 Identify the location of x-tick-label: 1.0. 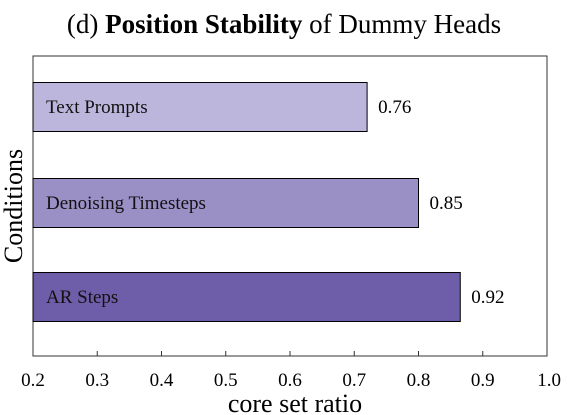
(549, 380).